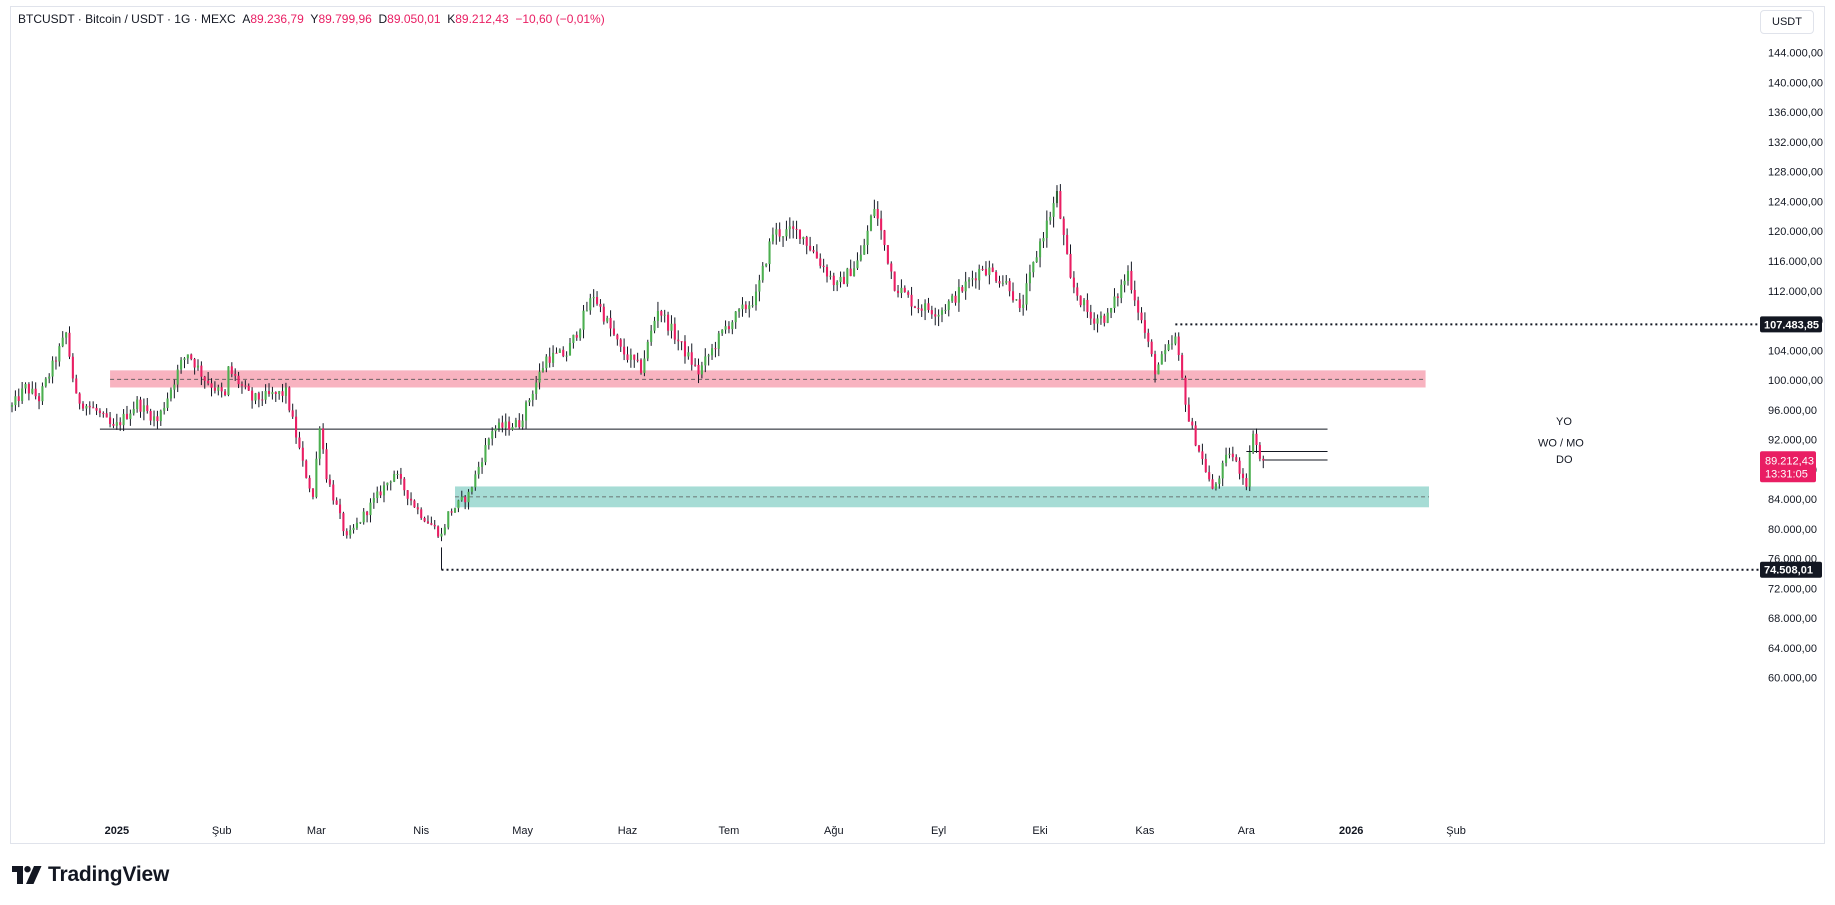 Image resolution: width=1835 pixels, height=905 pixels. What do you see at coordinates (1795, 262) in the screenshot?
I see `y-tick-label: 116.000,00` at bounding box center [1795, 262].